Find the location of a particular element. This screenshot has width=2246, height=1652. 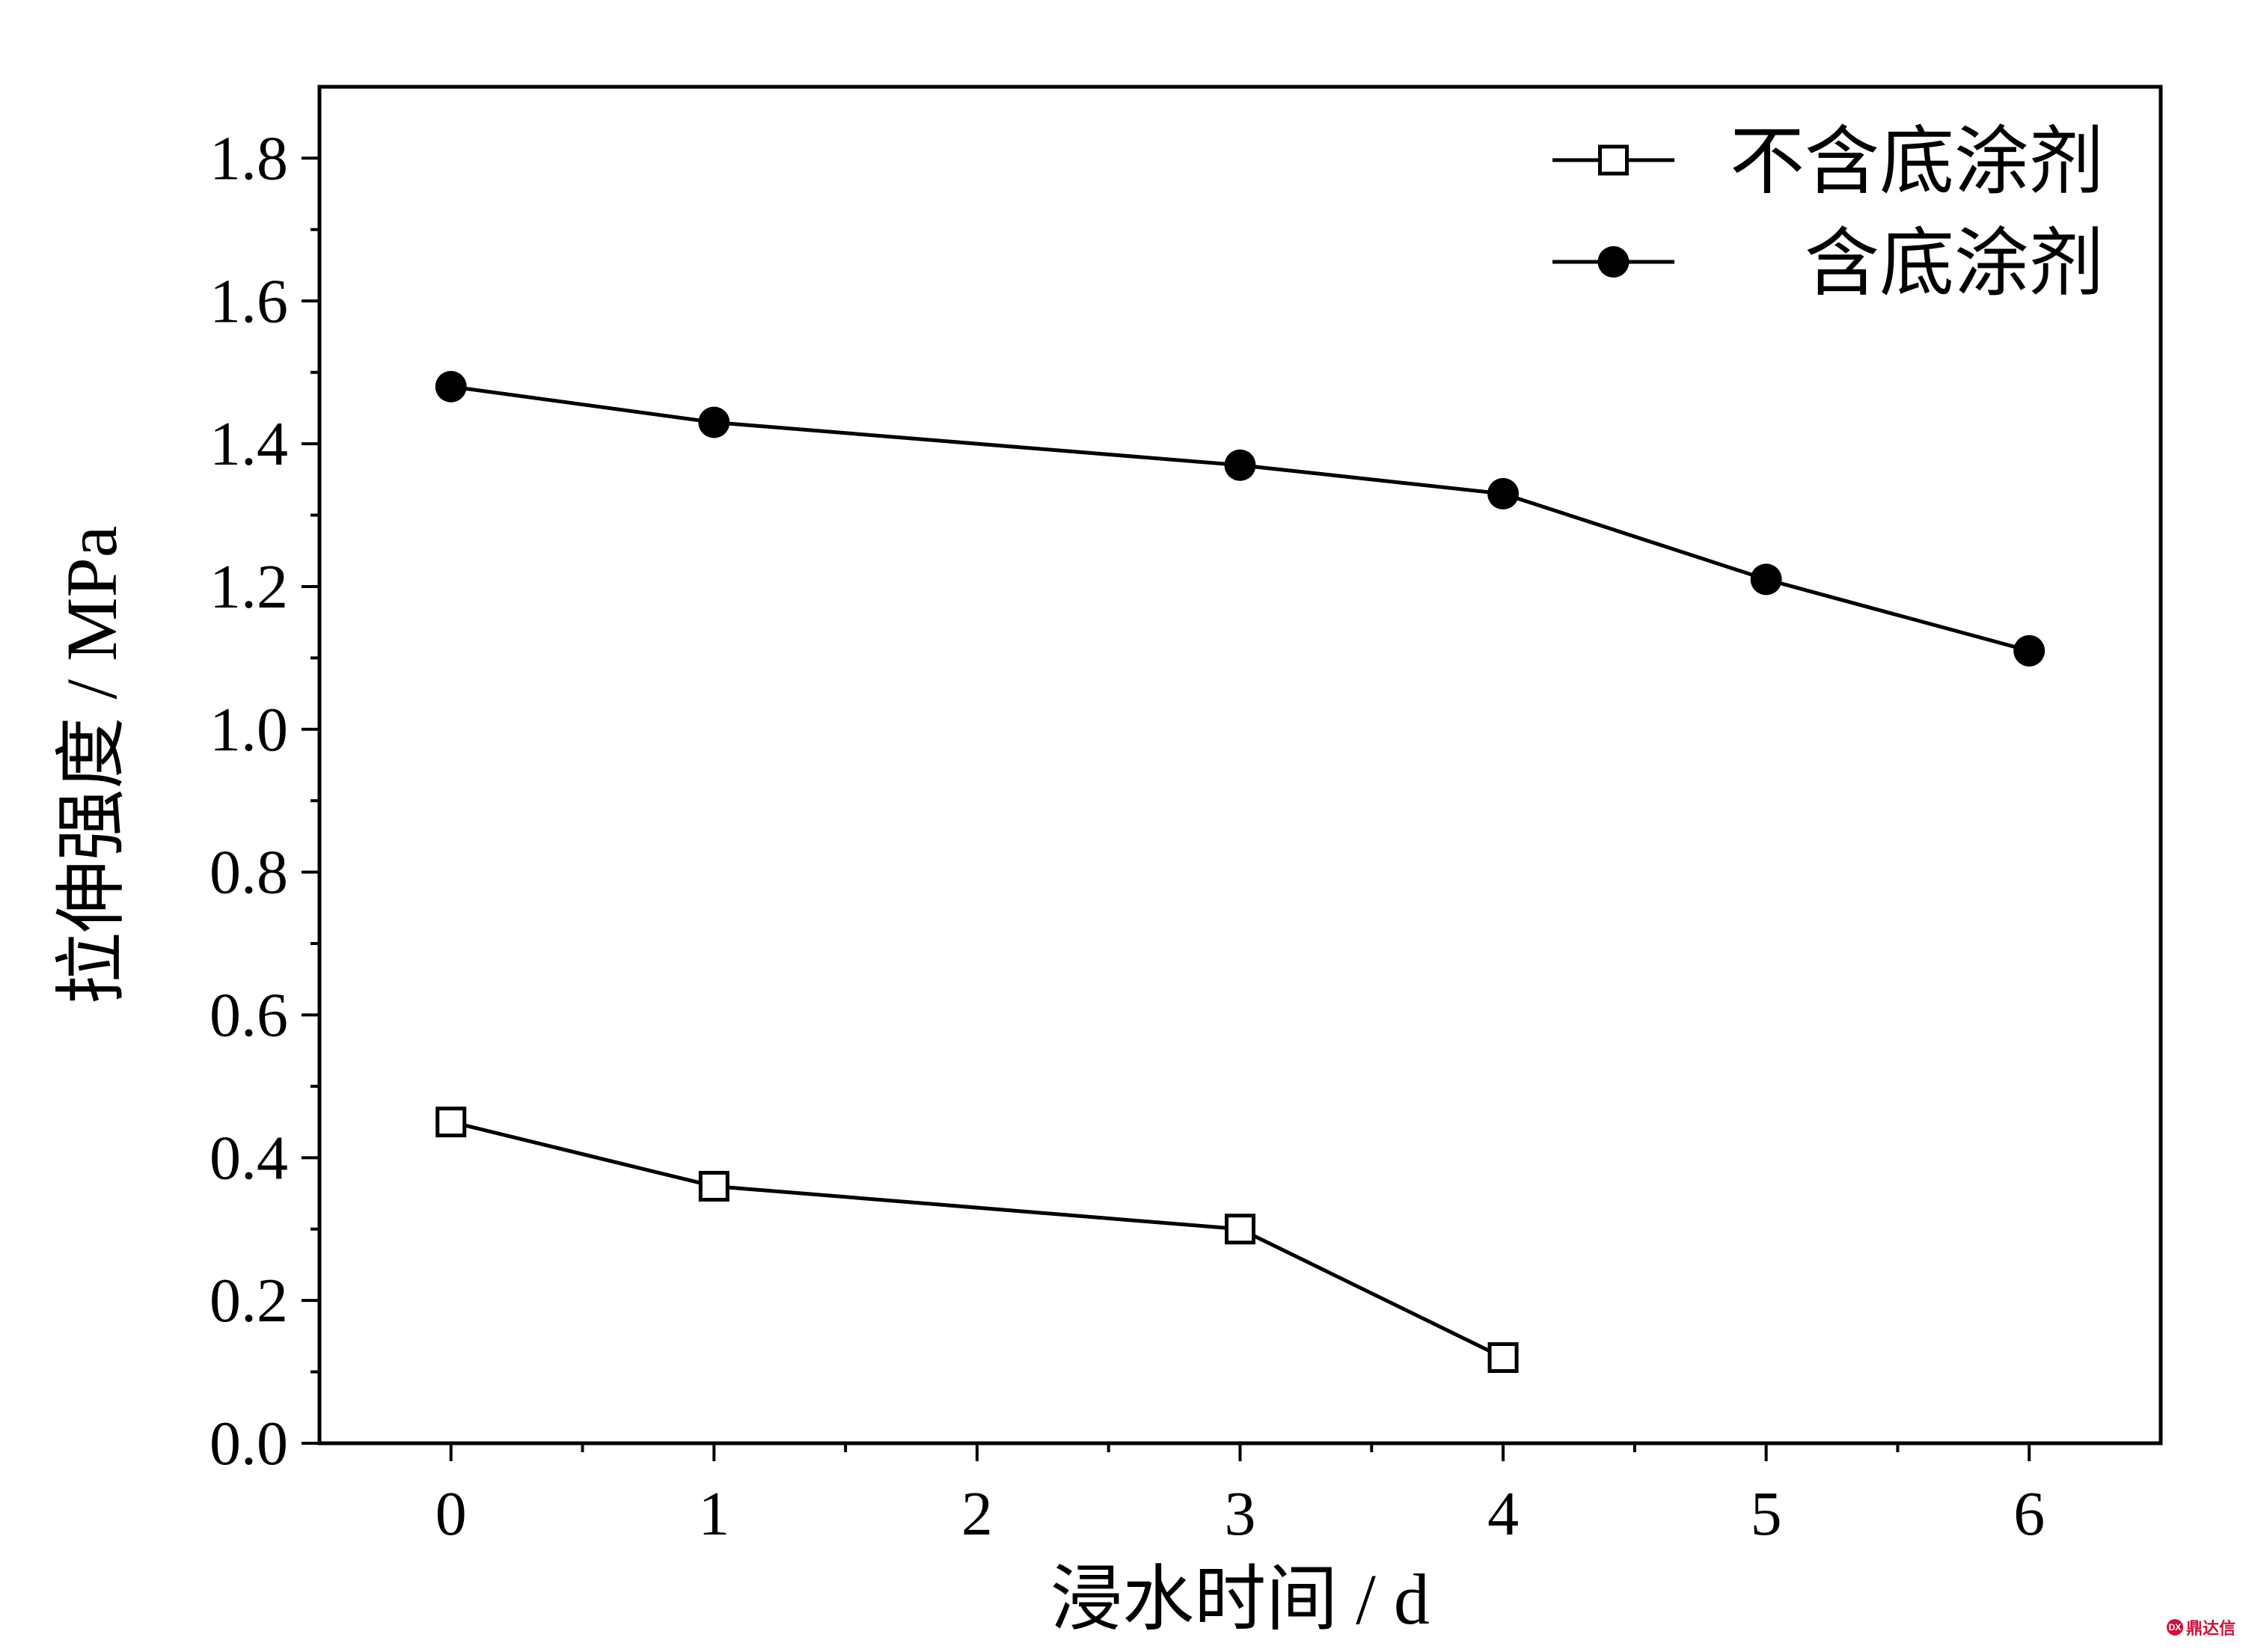

y-tick-label: 0.6 is located at coordinates (248, 1015).